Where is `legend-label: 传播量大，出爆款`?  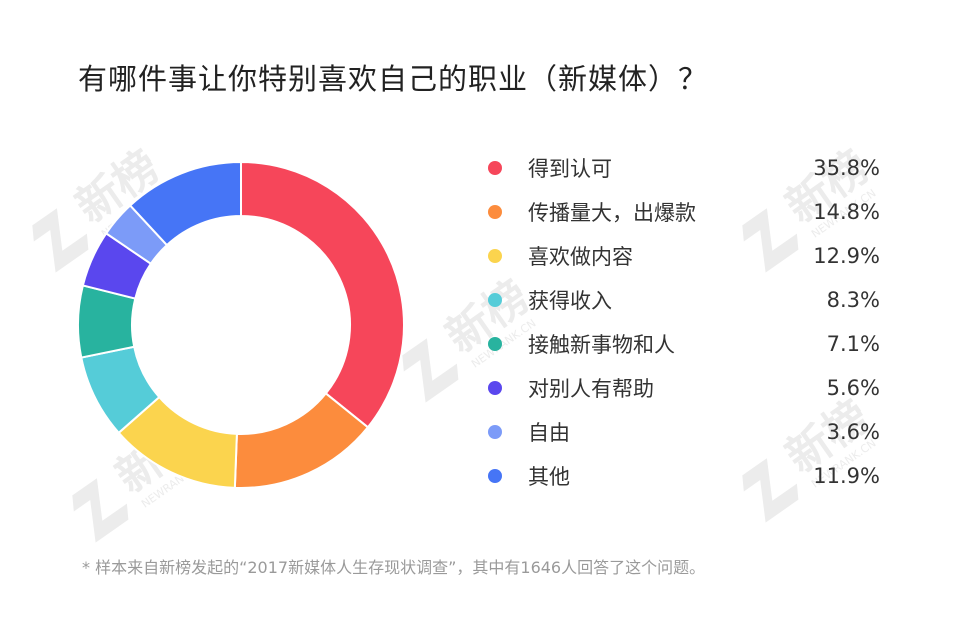
legend-label: 传播量大，出爆款 is located at coordinates (612, 213).